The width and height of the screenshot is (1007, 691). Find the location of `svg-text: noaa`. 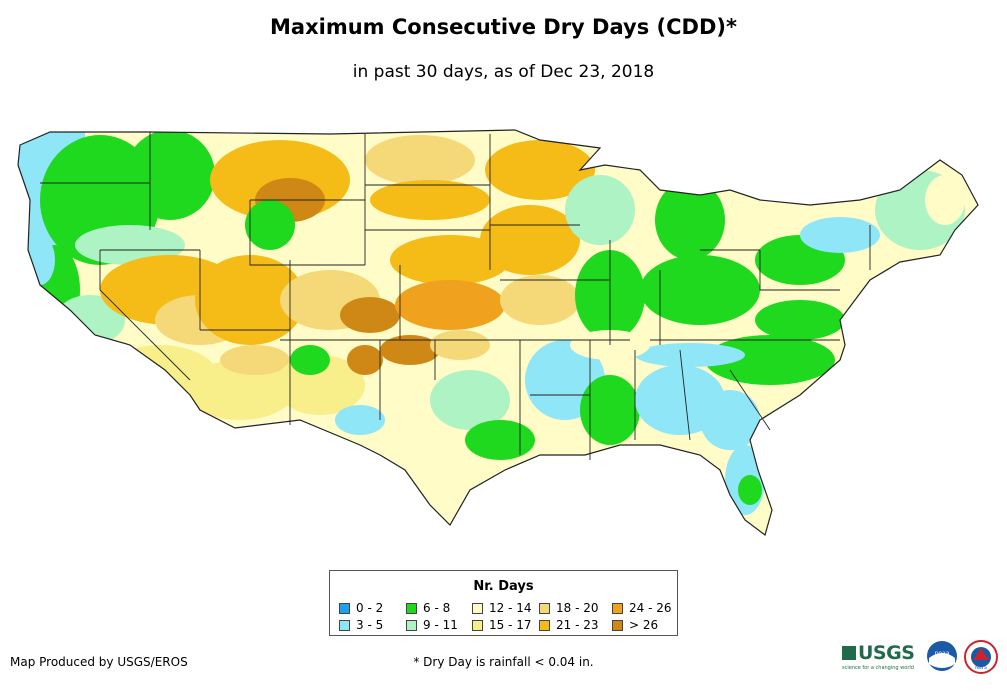

svg-text: noaa is located at coordinates (942, 653).